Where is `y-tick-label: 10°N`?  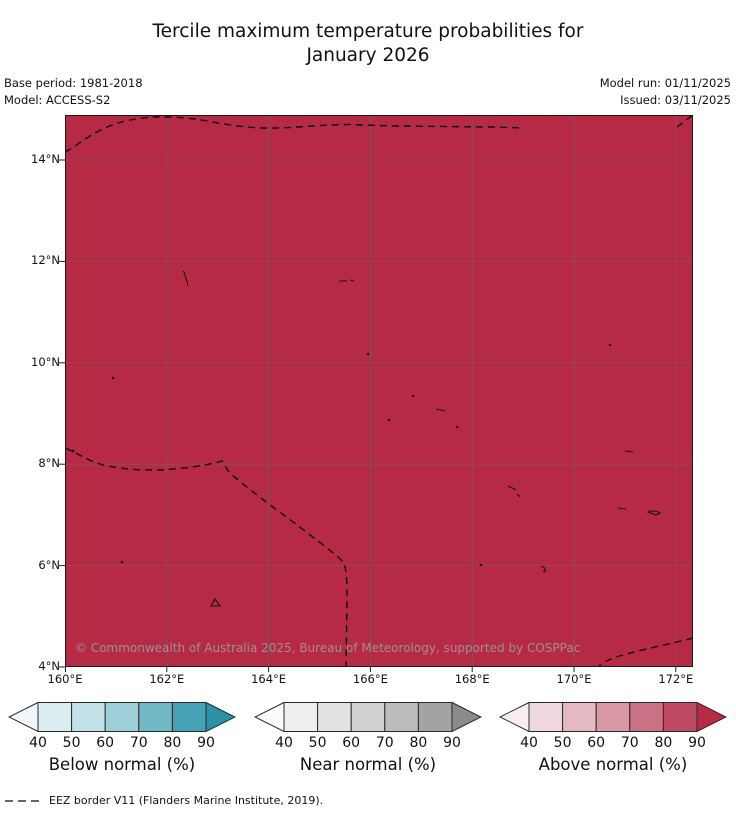
y-tick-label: 10°N is located at coordinates (45, 362).